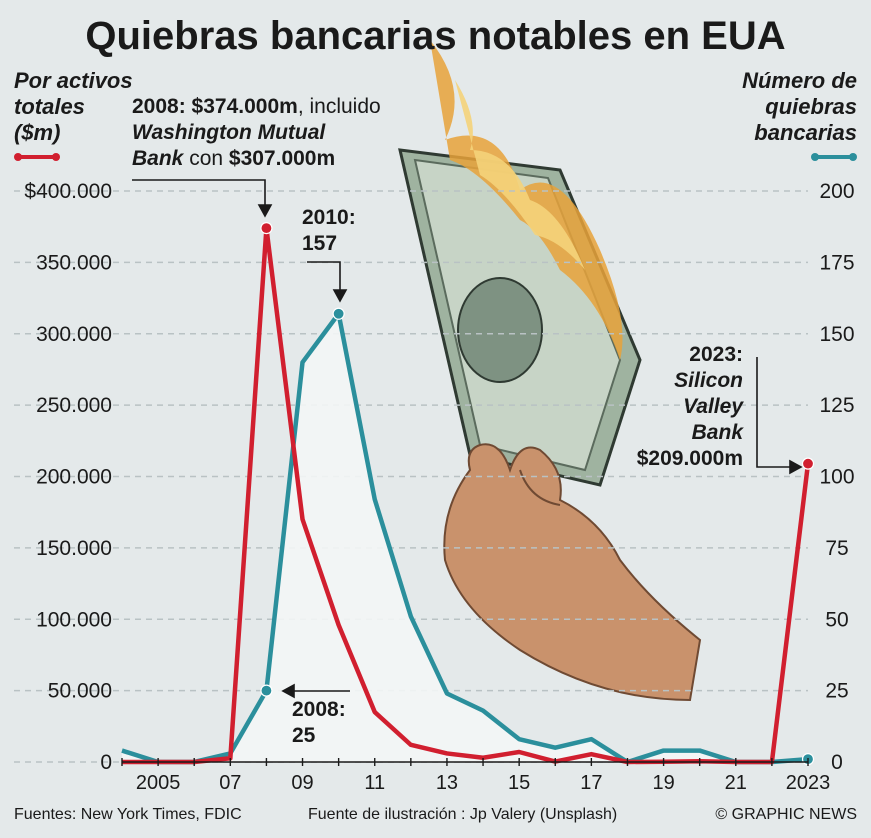  I want to click on y-right-tick-label: 125, so click(836, 405).